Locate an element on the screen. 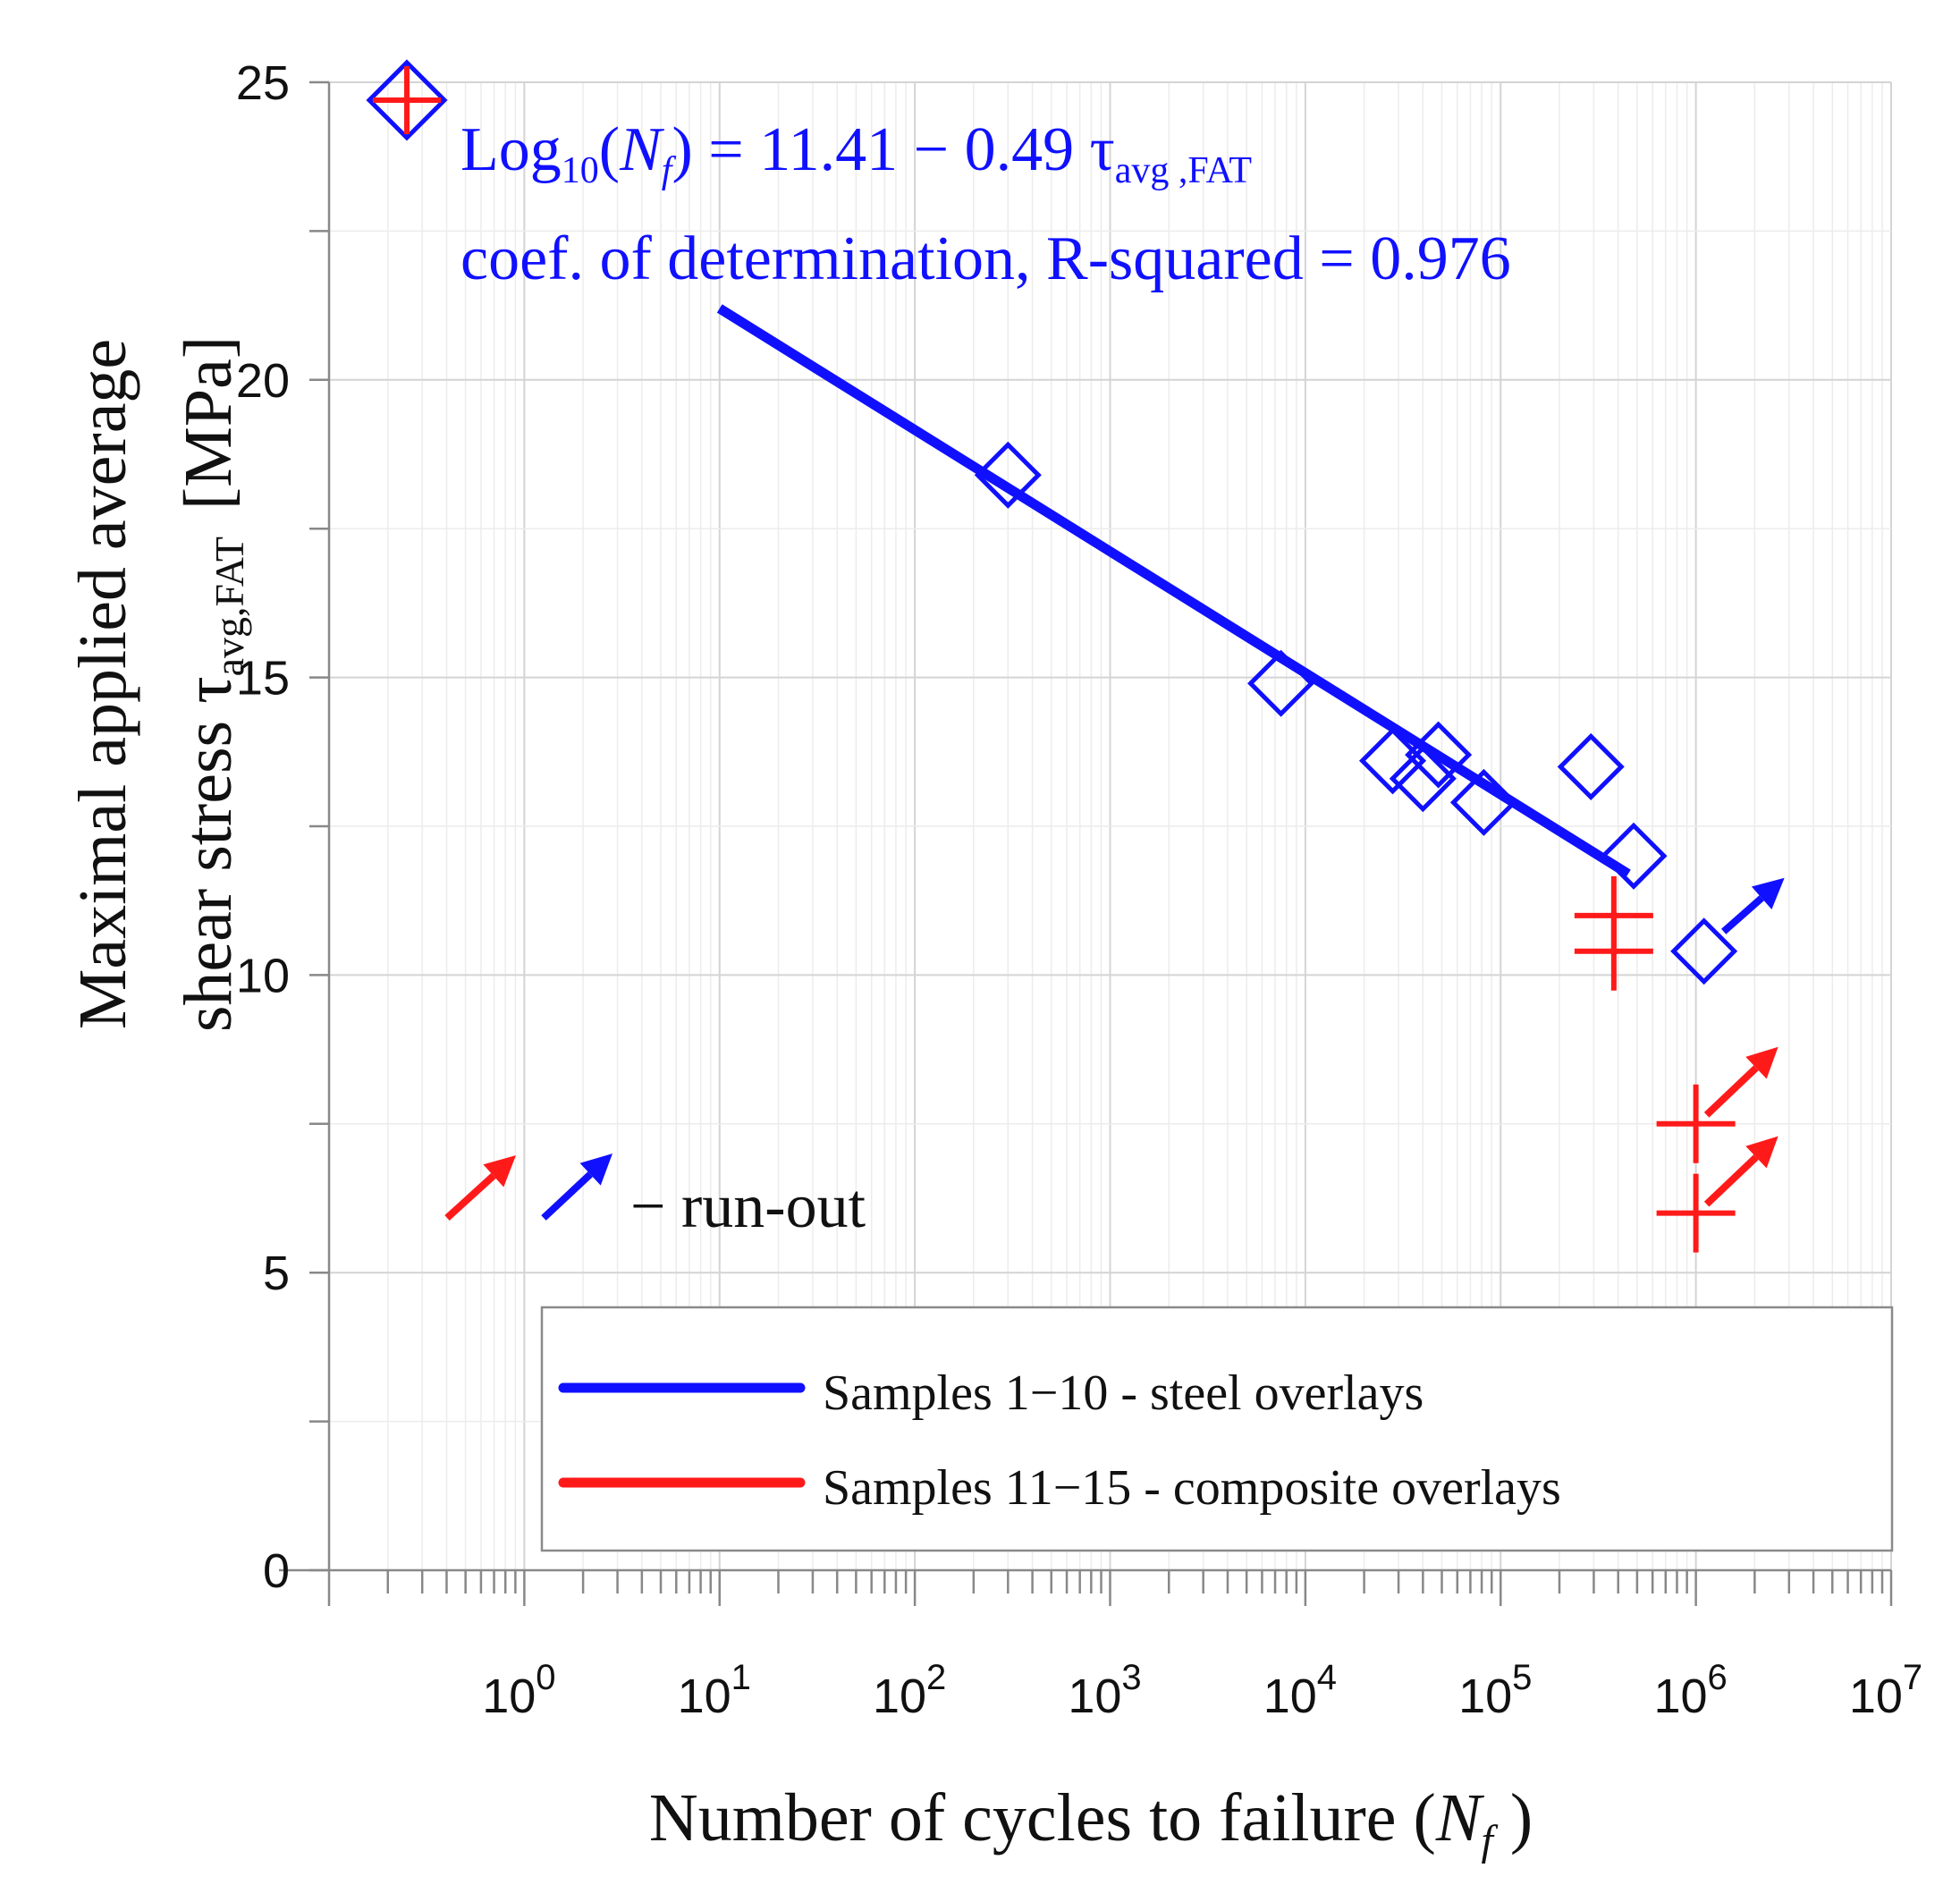  x-tick-label: 10⁷ is located at coordinates (1886, 1690).